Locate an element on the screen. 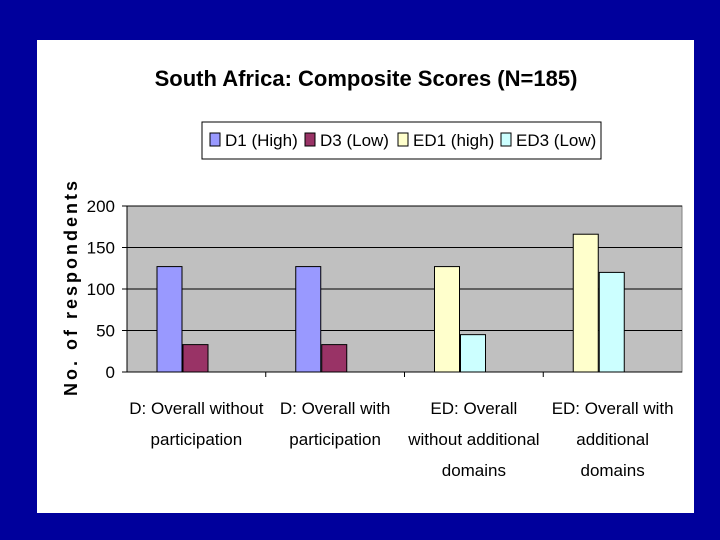 The height and width of the screenshot is (540, 720). x-tick-label: additional is located at coordinates (612, 439).